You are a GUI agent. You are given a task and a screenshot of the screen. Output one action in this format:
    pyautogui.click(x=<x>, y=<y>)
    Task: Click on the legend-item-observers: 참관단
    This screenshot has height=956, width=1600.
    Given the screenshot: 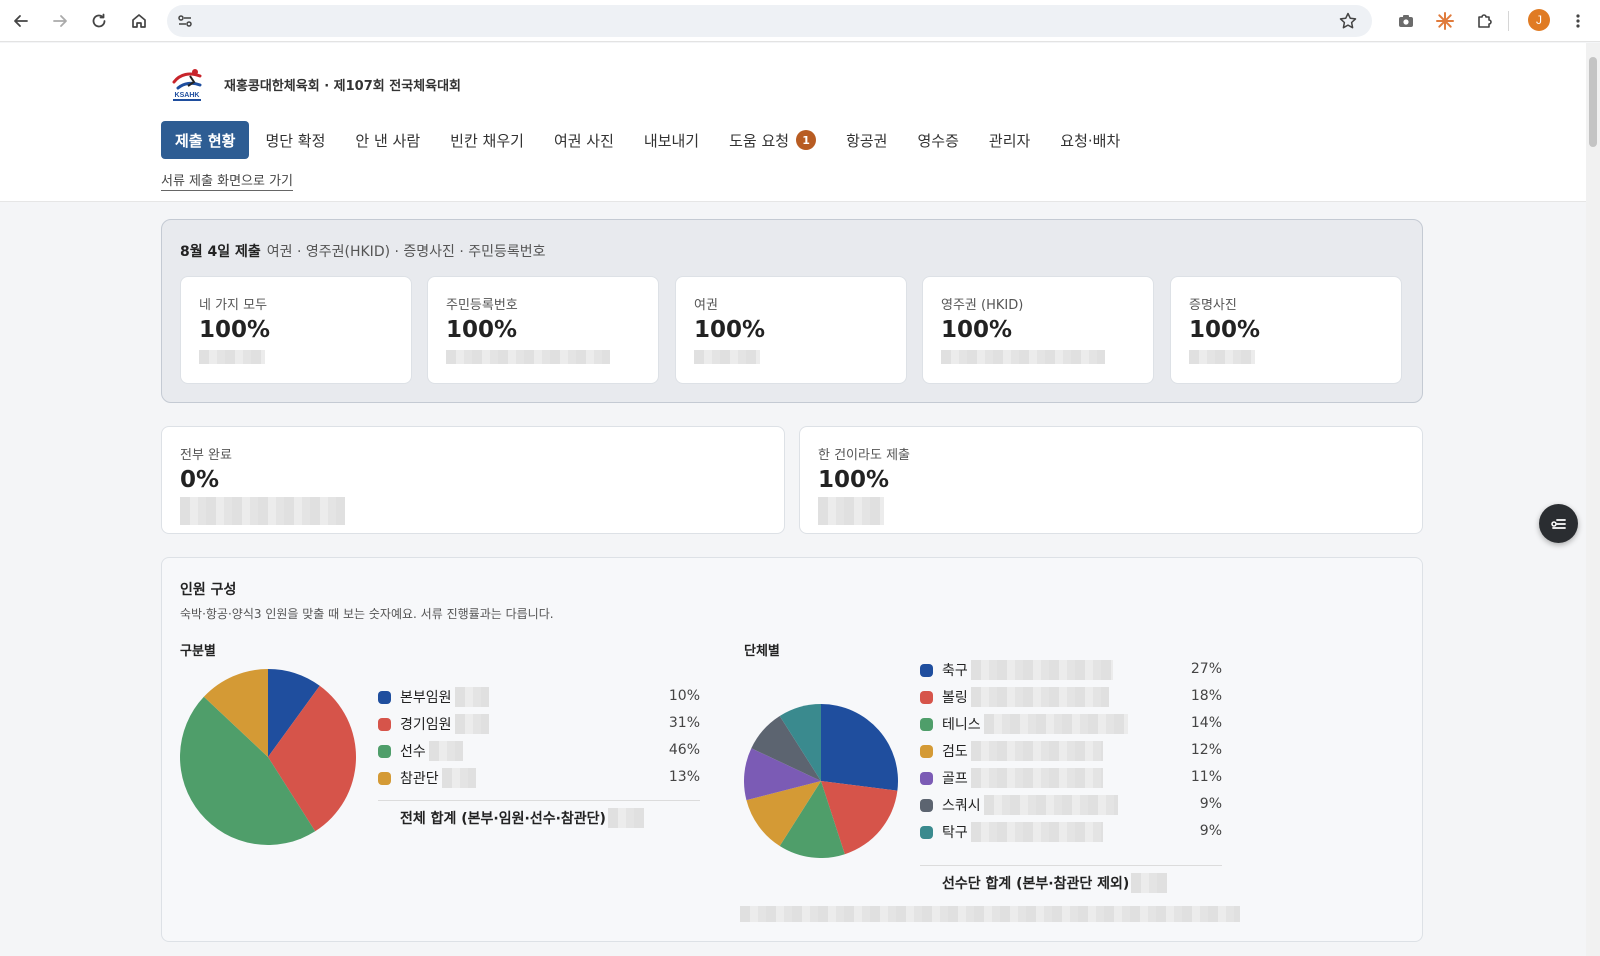 What is the action you would take?
    pyautogui.click(x=427, y=778)
    